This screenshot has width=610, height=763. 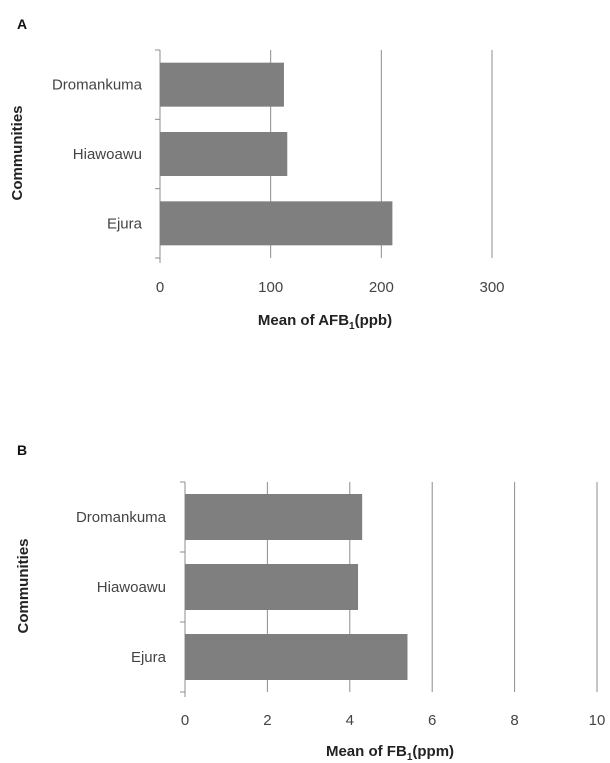 I want to click on chart-a-x-tick-label: 0, so click(x=160, y=287).